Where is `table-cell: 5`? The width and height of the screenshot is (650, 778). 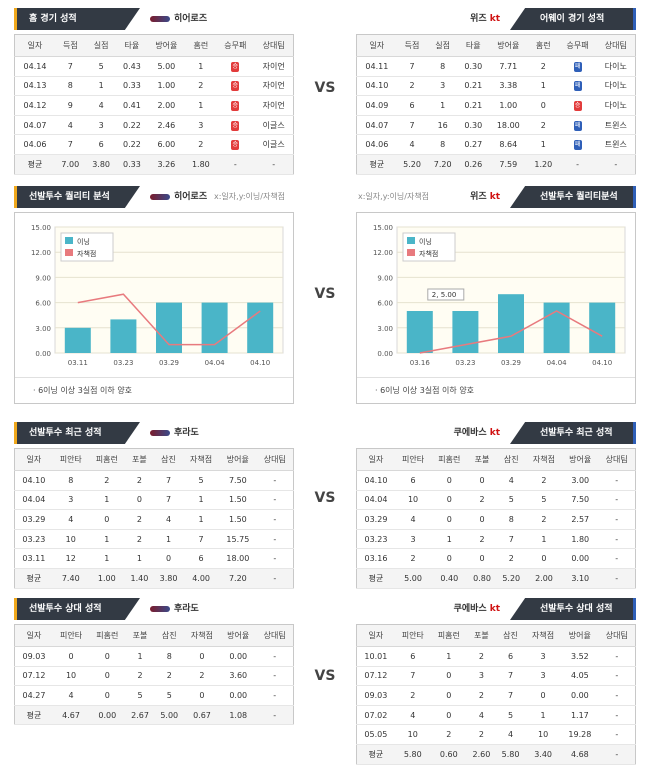
table-cell: 5 is located at coordinates (511, 500).